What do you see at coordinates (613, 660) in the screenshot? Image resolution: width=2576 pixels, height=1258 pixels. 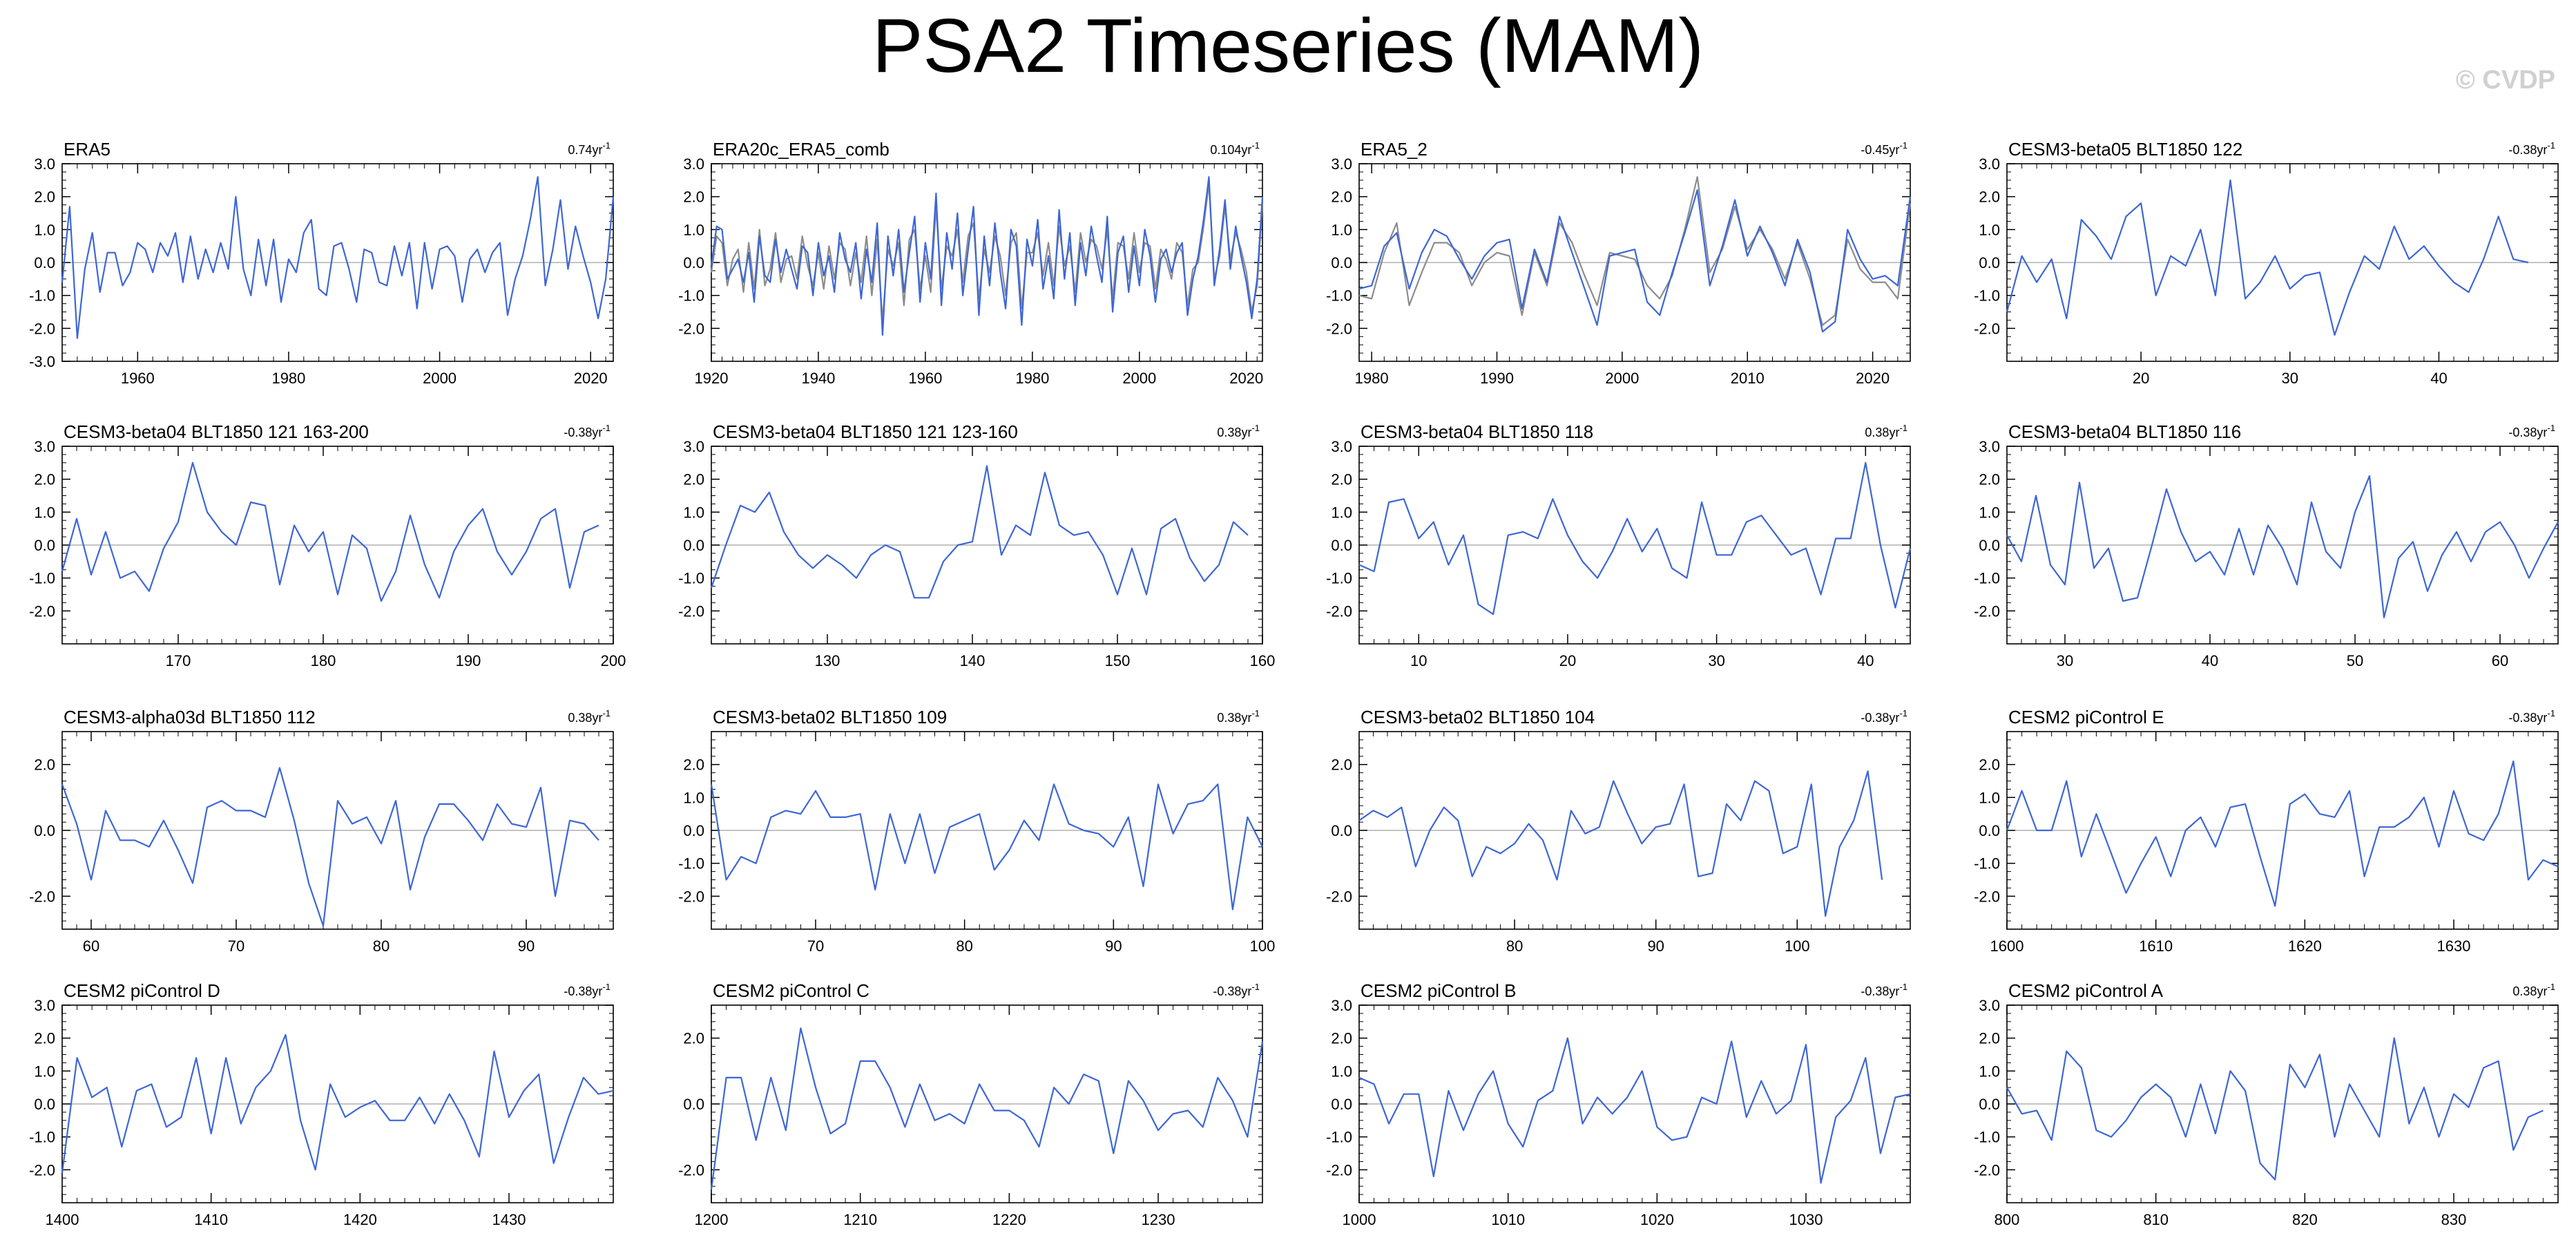 I see `x-tick-label: 200` at bounding box center [613, 660].